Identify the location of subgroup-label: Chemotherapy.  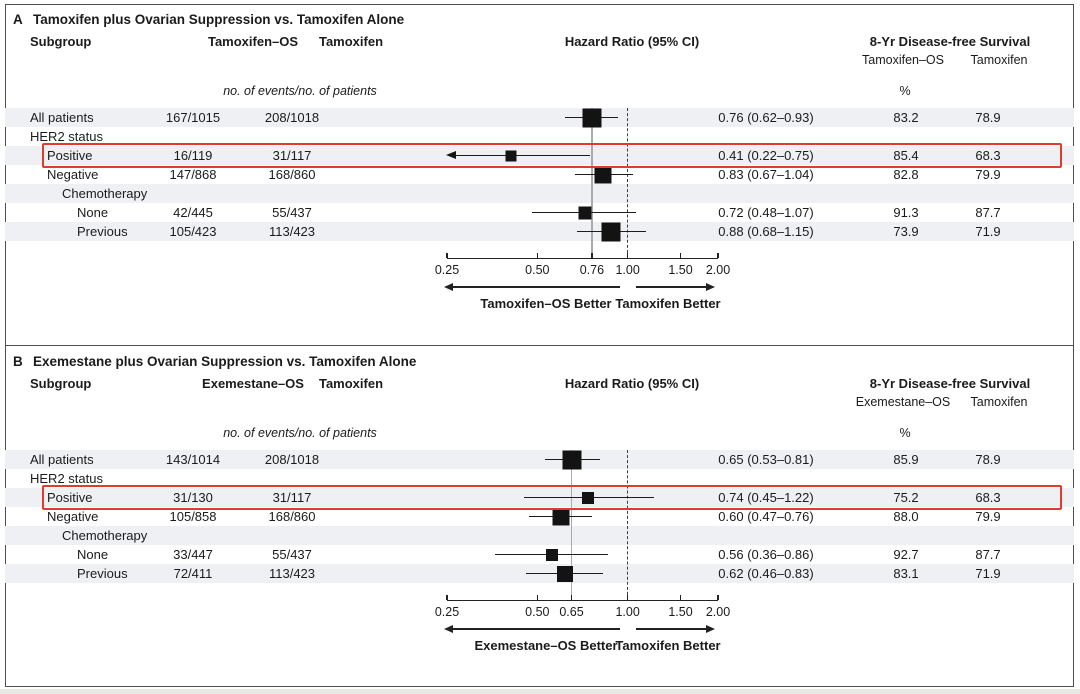
(105, 193).